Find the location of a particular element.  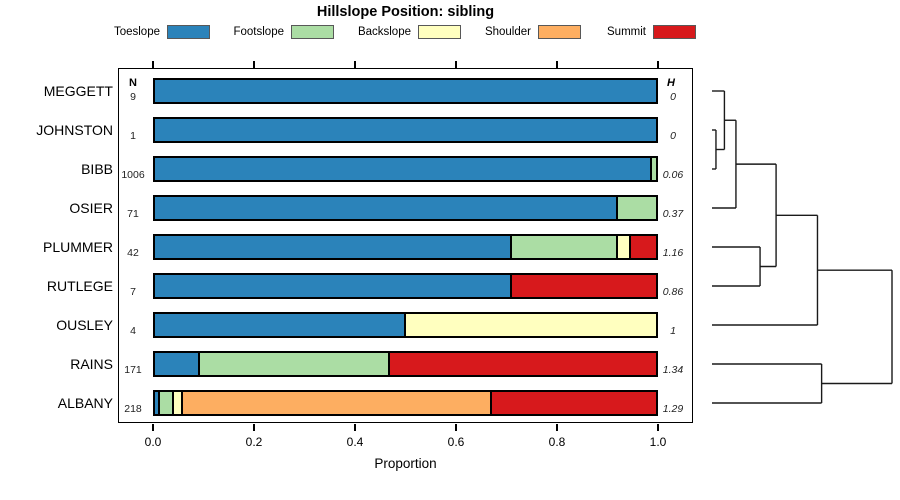

n-value: 171 is located at coordinates (133, 370).